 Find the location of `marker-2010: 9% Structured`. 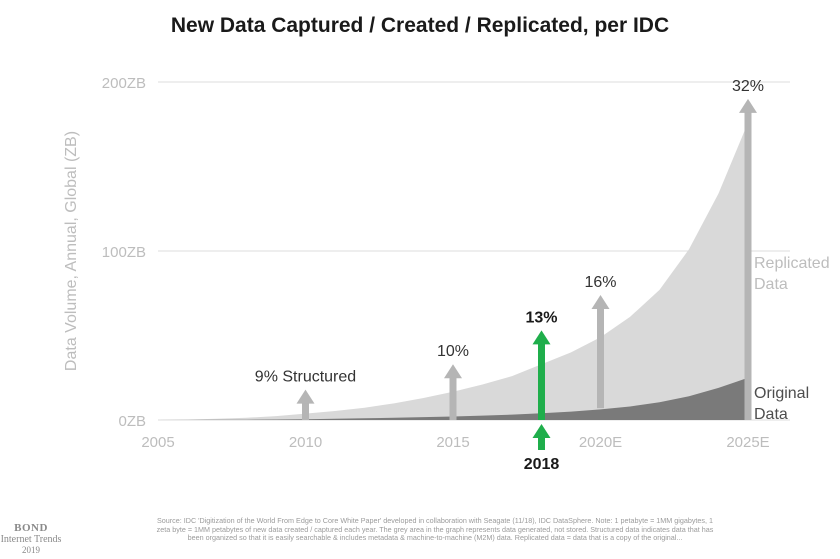

marker-2010: 9% Structured is located at coordinates (305, 394).